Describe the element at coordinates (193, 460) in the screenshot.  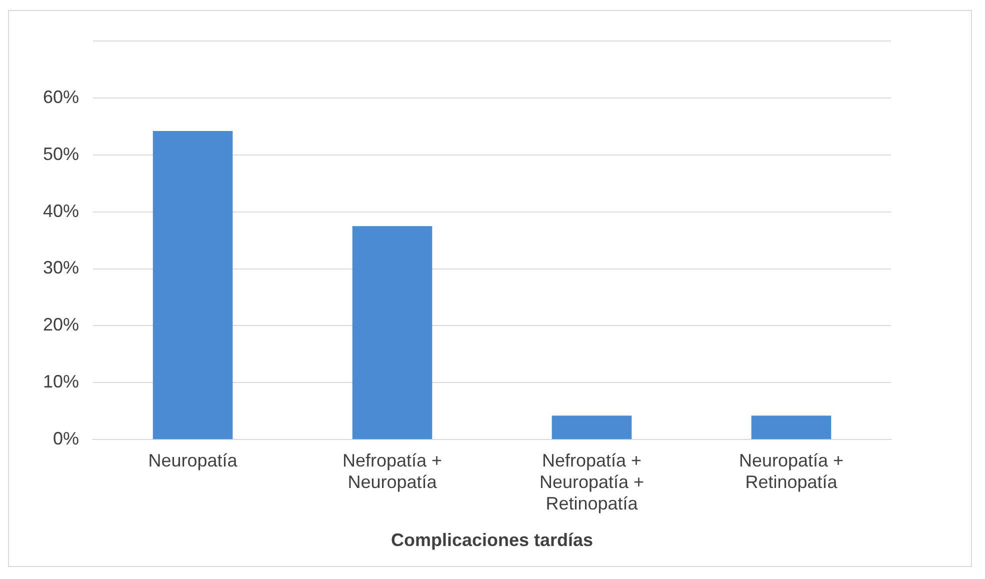
I see `x-tick-label: Neuropatía` at that location.